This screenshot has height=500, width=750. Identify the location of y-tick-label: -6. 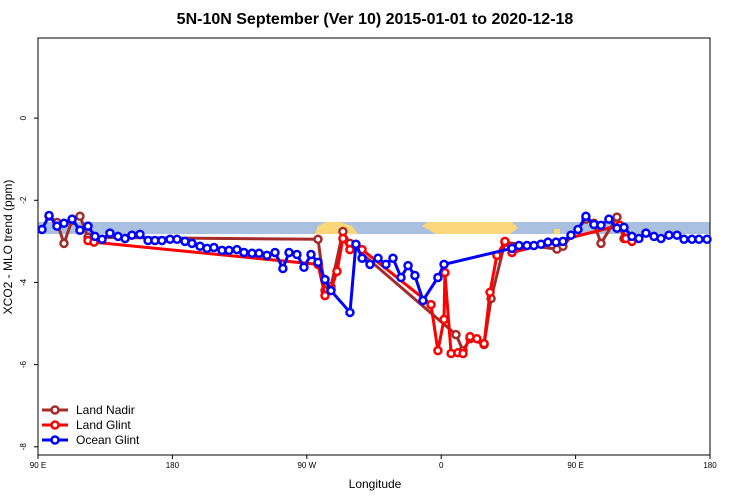
(23, 365).